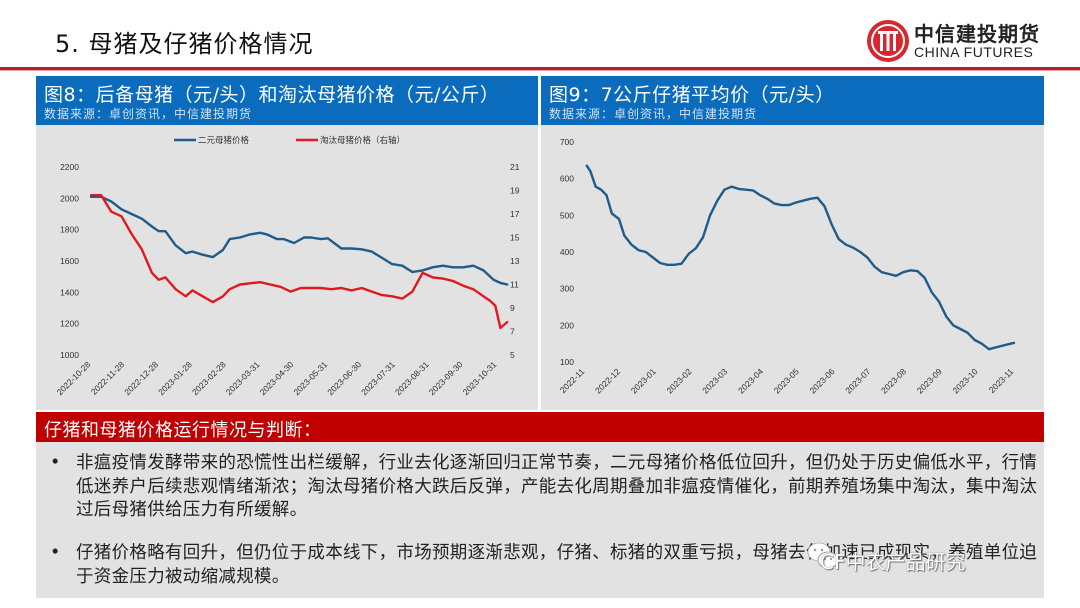 The width and height of the screenshot is (1080, 608). Describe the element at coordinates (378, 378) in the screenshot. I see `x-tick-label: 2023-07-31` at that location.